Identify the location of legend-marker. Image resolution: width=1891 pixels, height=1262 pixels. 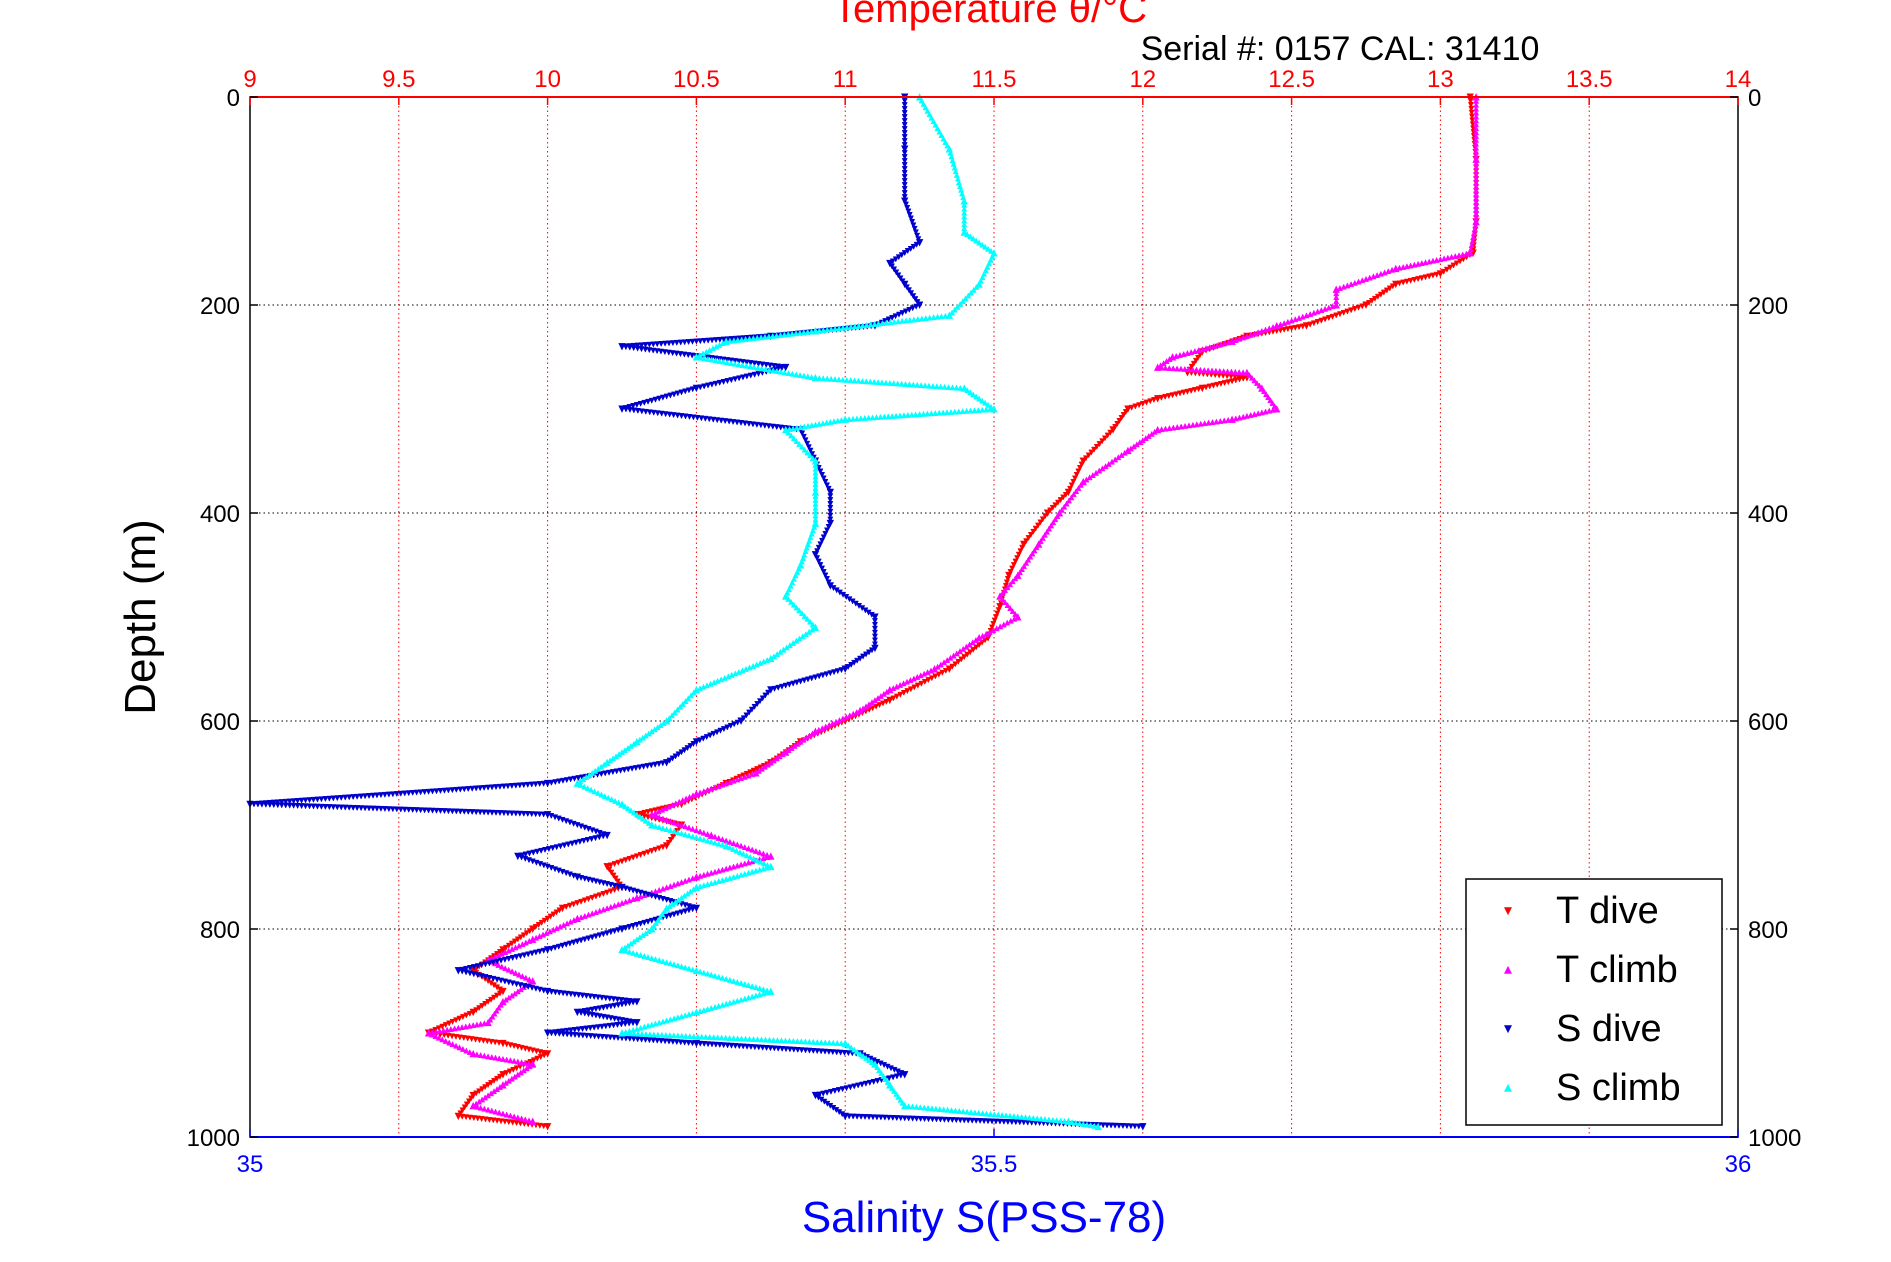
(1508, 969).